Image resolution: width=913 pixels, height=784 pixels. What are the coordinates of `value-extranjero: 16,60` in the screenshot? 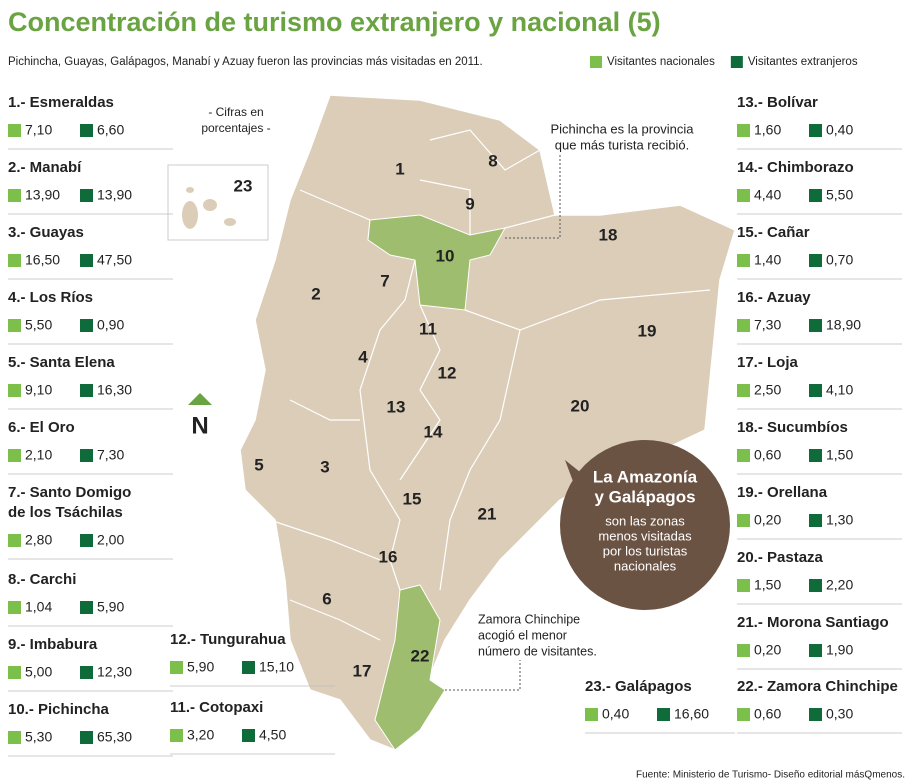 It's located at (691, 714).